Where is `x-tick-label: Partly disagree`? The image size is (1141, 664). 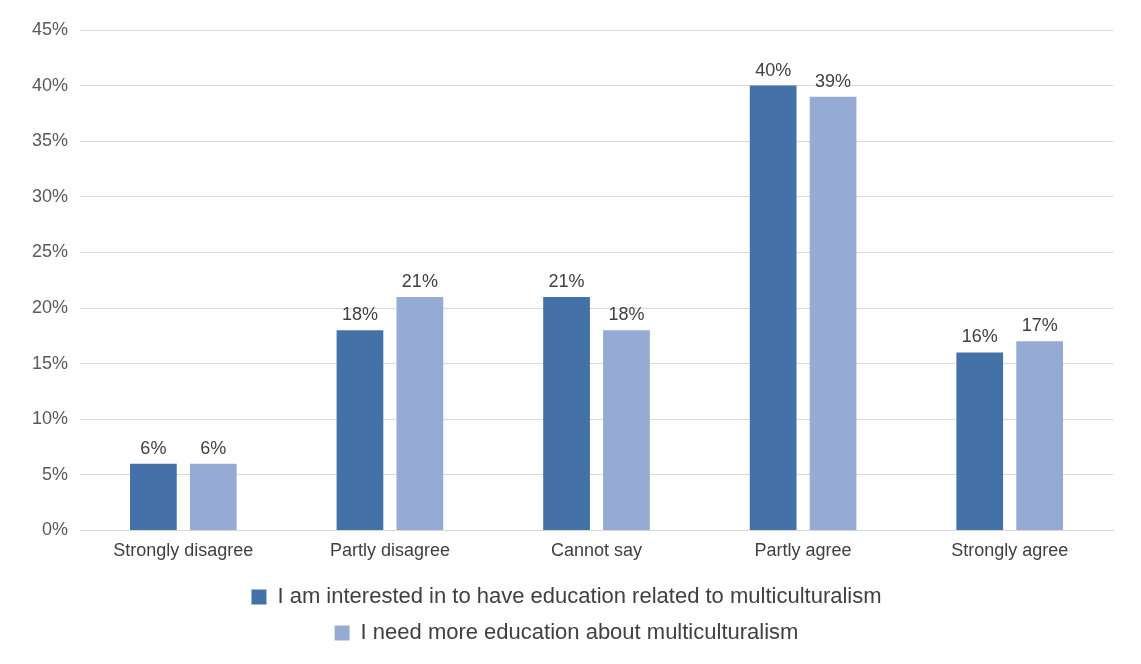
x-tick-label: Partly disagree is located at coordinates (389, 550).